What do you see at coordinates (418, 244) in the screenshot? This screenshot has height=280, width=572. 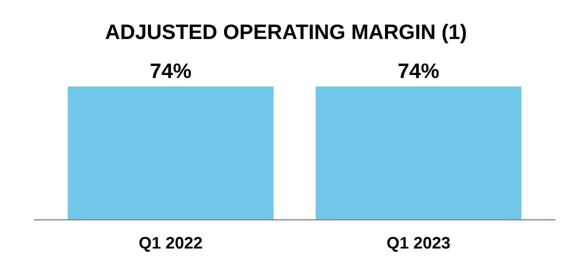 I see `x-tick-label: Q1 2023` at bounding box center [418, 244].